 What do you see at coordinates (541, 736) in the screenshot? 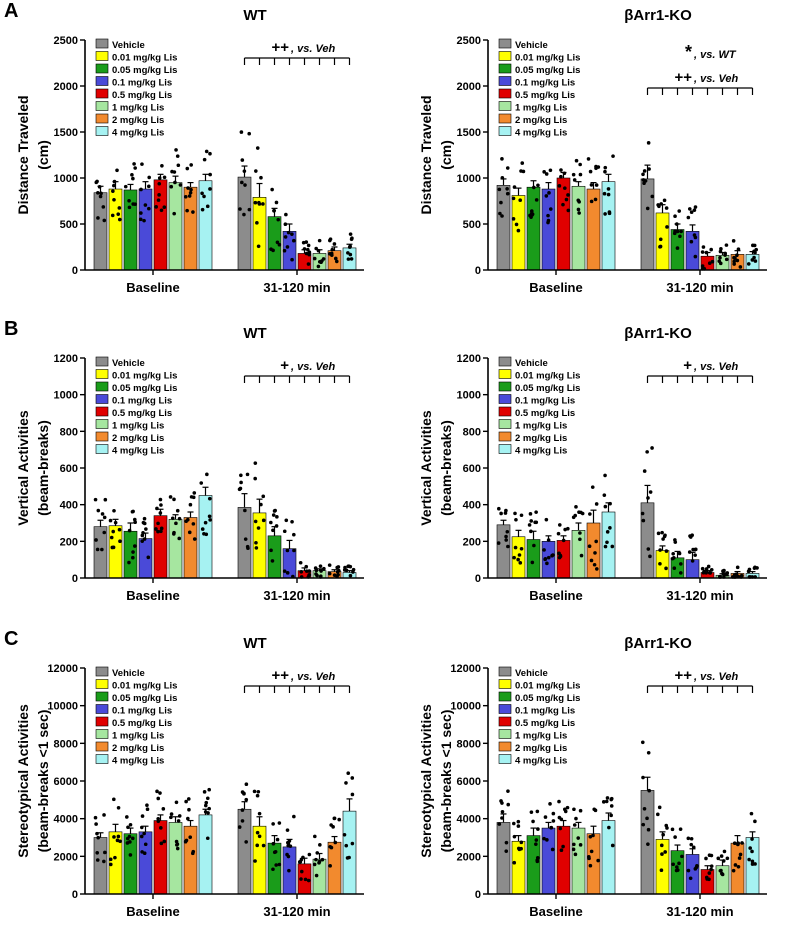
I see `legend-label: 1 mg/kg Lis` at bounding box center [541, 736].